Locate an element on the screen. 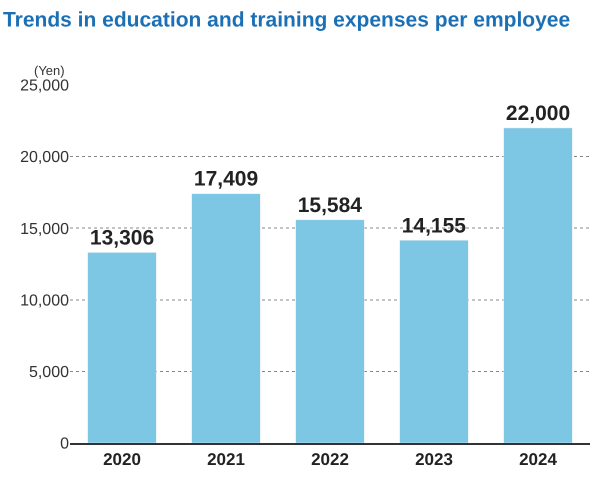 This screenshot has height=477, width=598. data-label: 13,306 is located at coordinates (122, 238).